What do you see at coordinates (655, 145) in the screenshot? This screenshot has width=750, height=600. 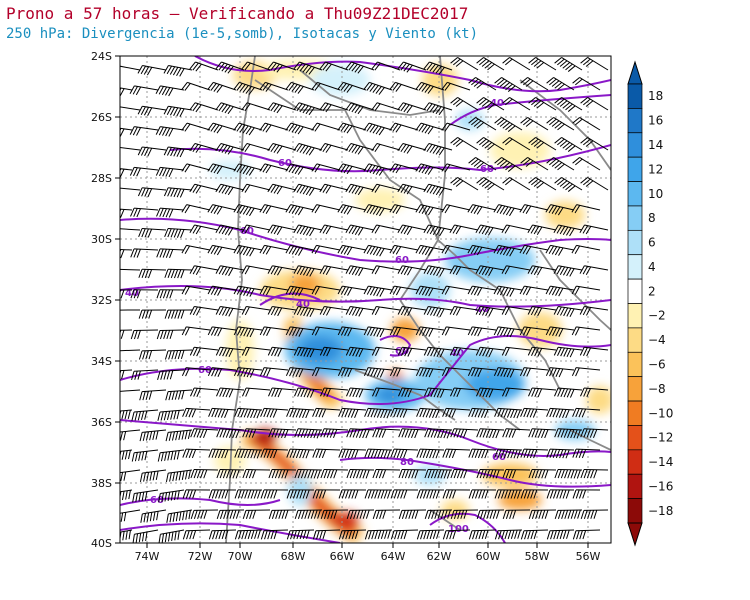 I see `colorbar-label: 14` at bounding box center [655, 145].